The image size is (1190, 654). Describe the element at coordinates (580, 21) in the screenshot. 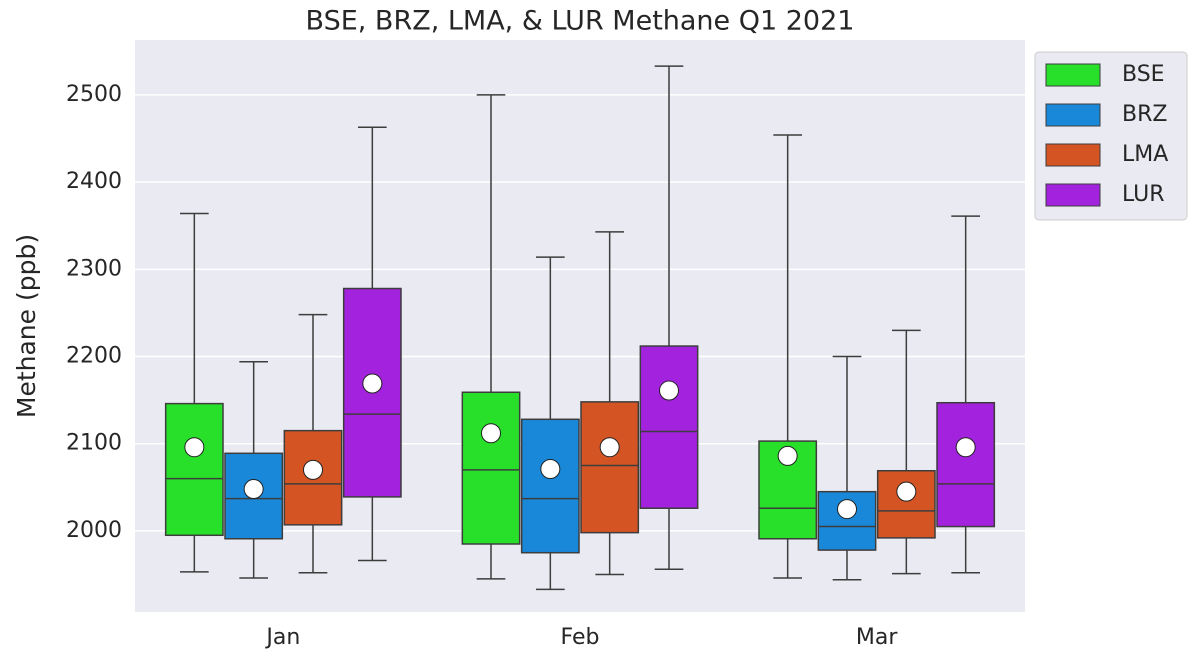

I see `chart-title: BSE, BRZ, LMA, & LUR Methane Q1 2021` at that location.